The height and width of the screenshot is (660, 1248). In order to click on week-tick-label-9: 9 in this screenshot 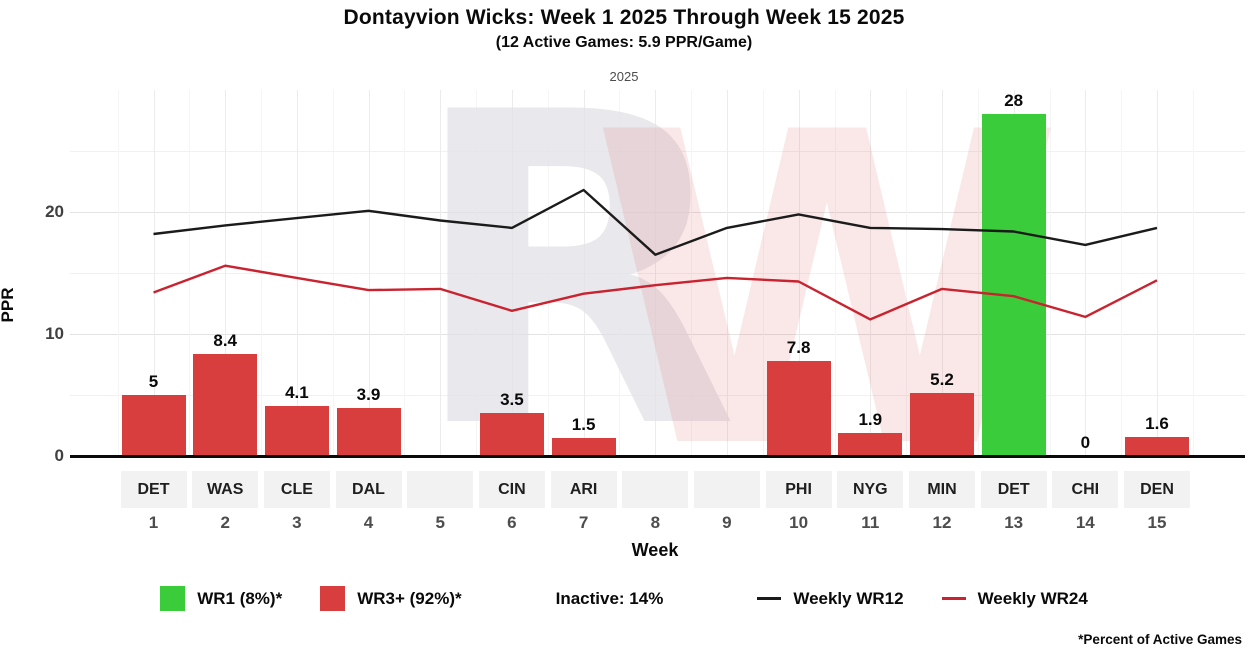, I will do `click(727, 522)`.